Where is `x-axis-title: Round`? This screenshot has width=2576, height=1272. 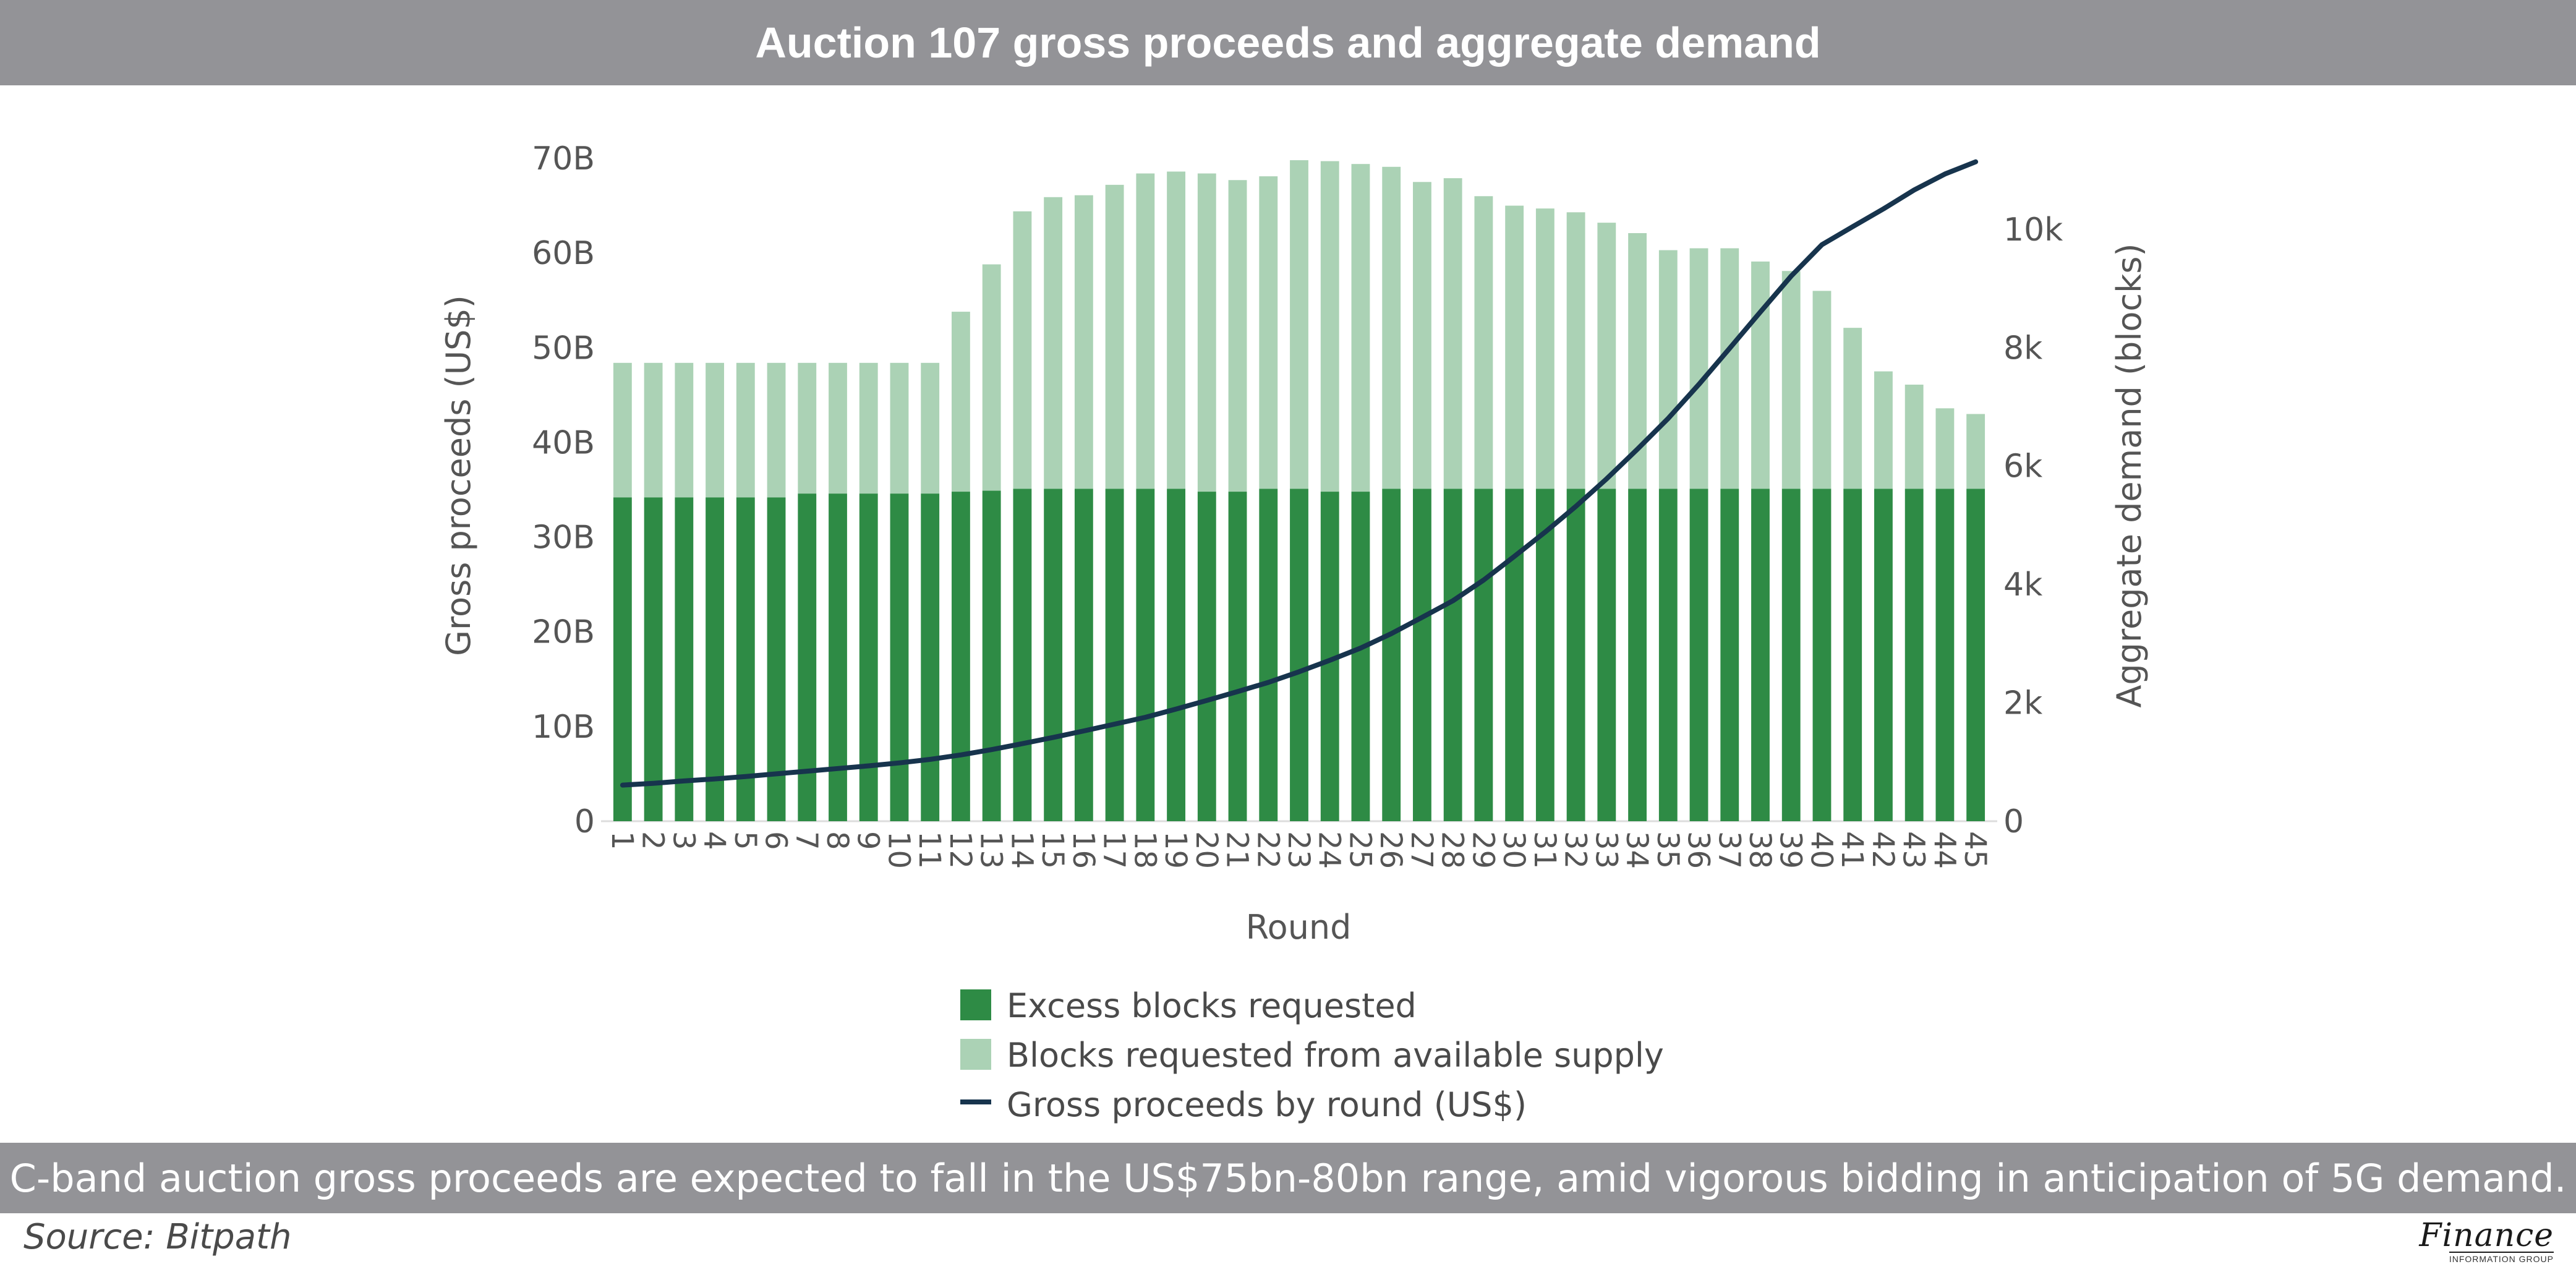
x-axis-title: Round is located at coordinates (1299, 927).